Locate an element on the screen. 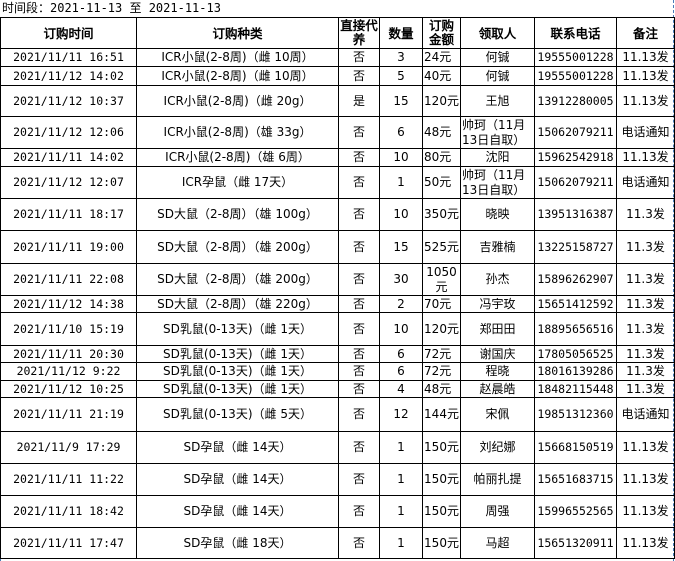 This screenshot has width=675, height=561. cell-quantity: 15 is located at coordinates (401, 101).